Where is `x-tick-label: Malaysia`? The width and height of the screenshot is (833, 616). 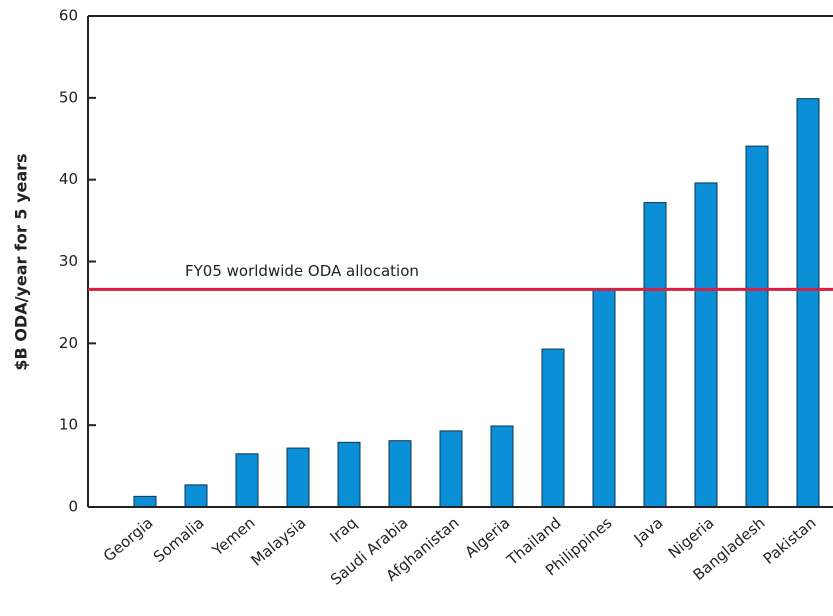 x-tick-label: Malaysia is located at coordinates (279, 542).